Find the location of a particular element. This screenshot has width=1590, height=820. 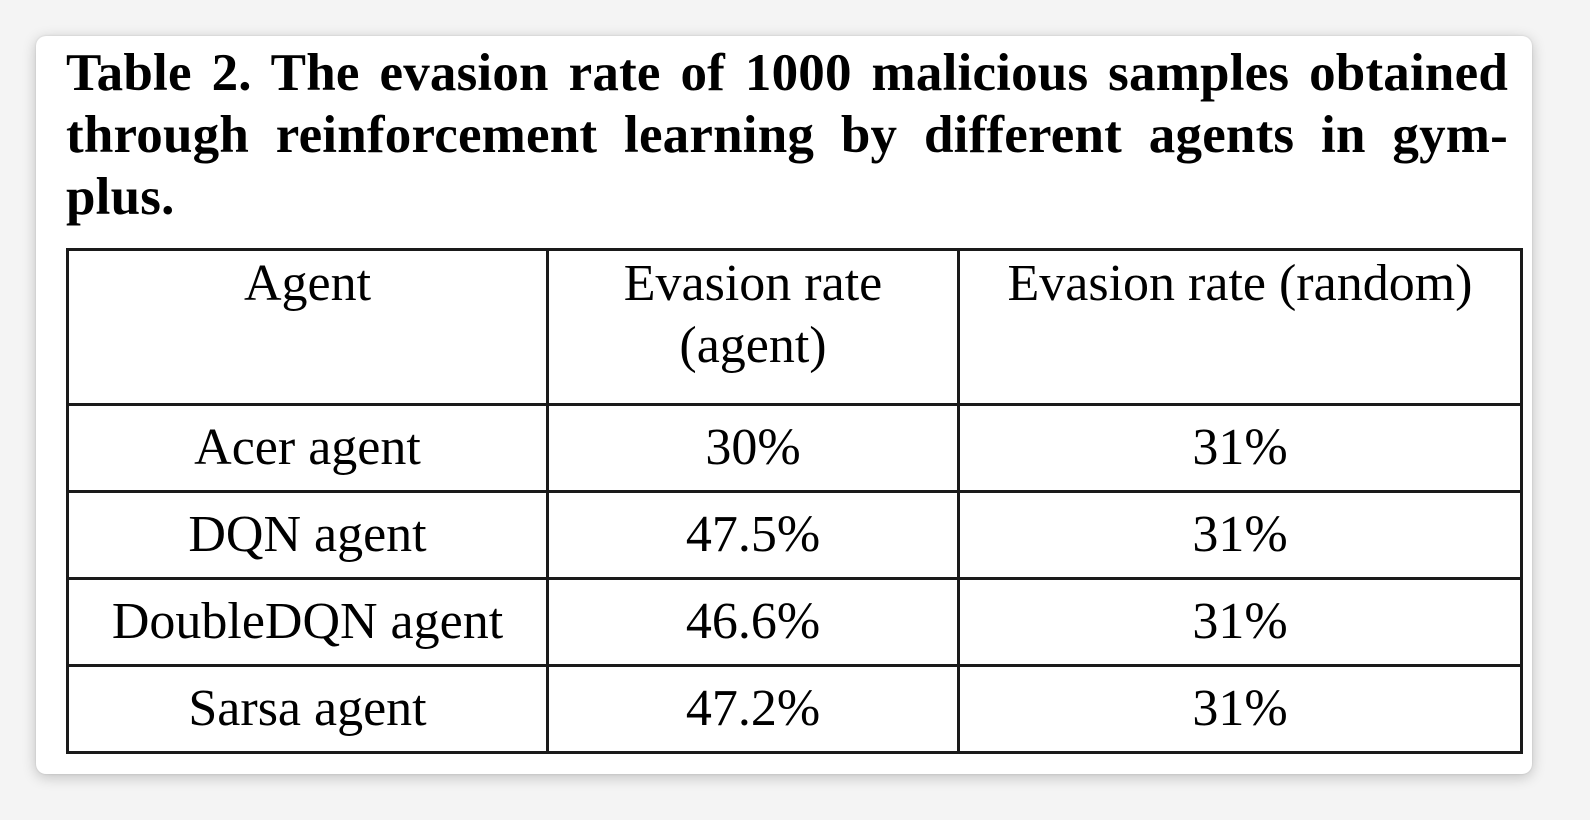

header-agent: Agent is located at coordinates (307, 327).